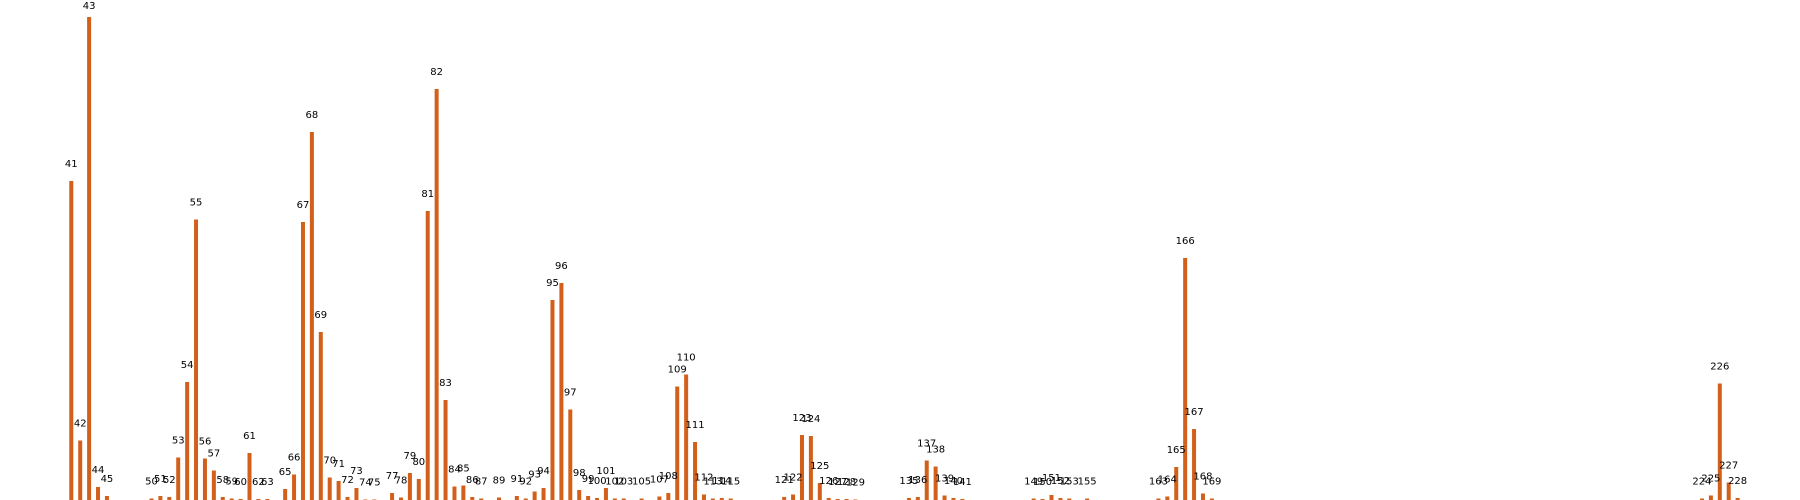 The image size is (1800, 500). I want to click on bar-label-71: 71, so click(338, 464).